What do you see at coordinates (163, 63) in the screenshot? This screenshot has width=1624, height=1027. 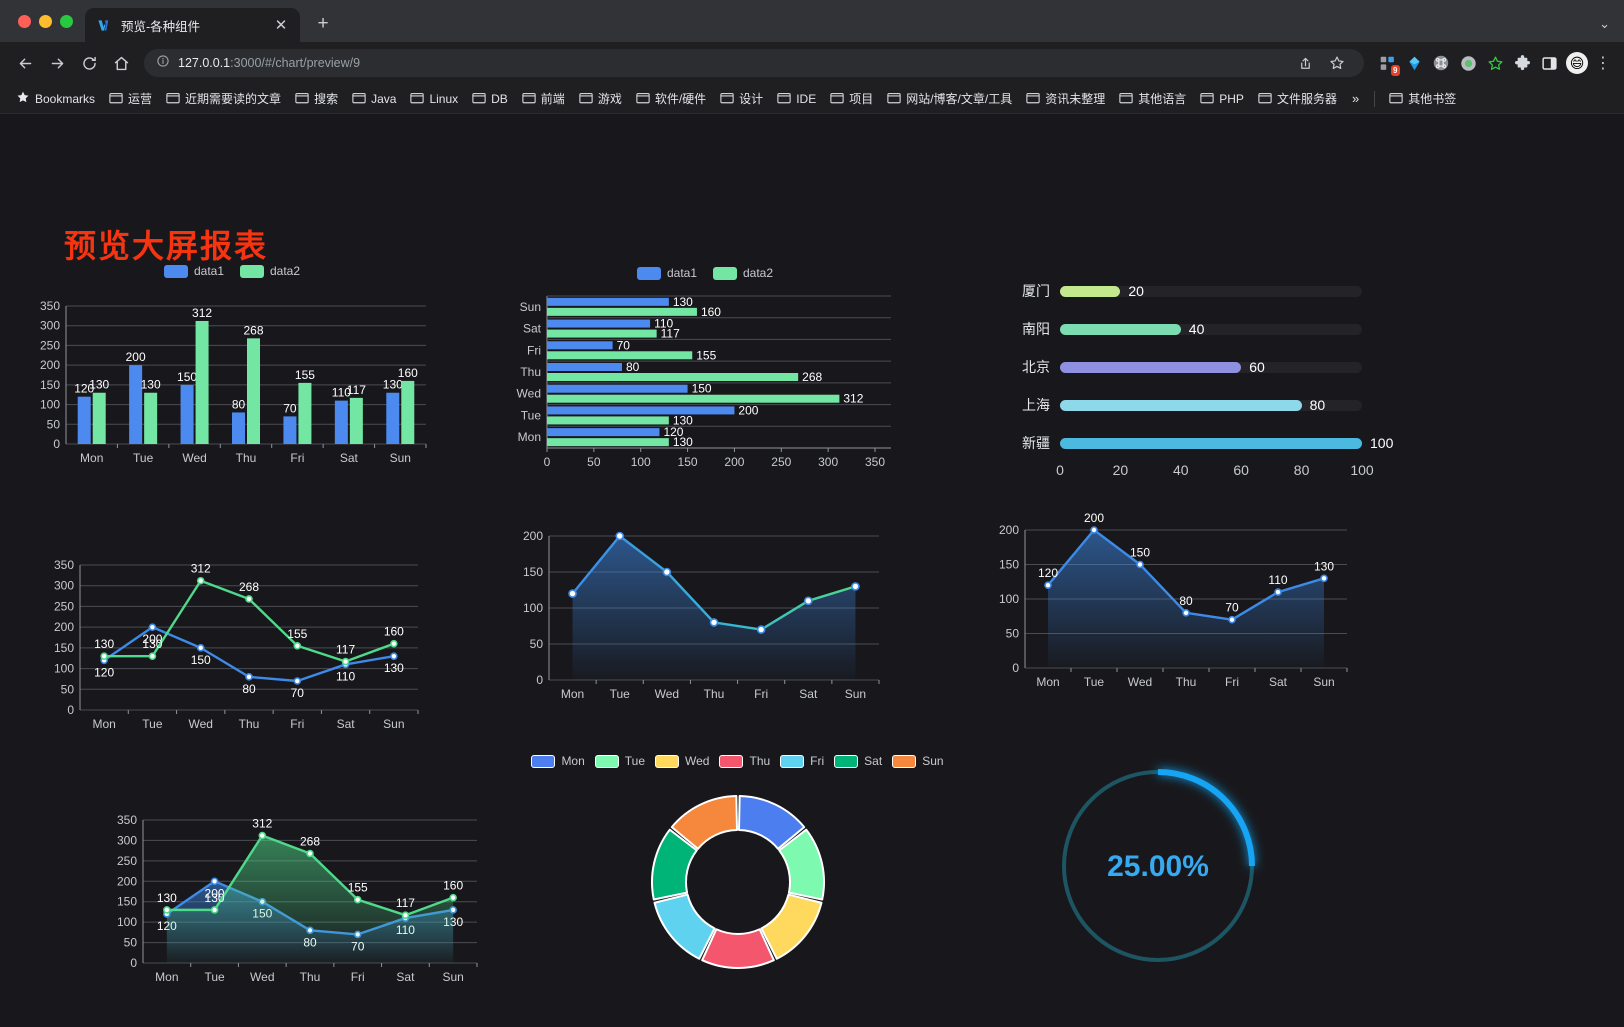 I see `info-circle-icon` at bounding box center [163, 63].